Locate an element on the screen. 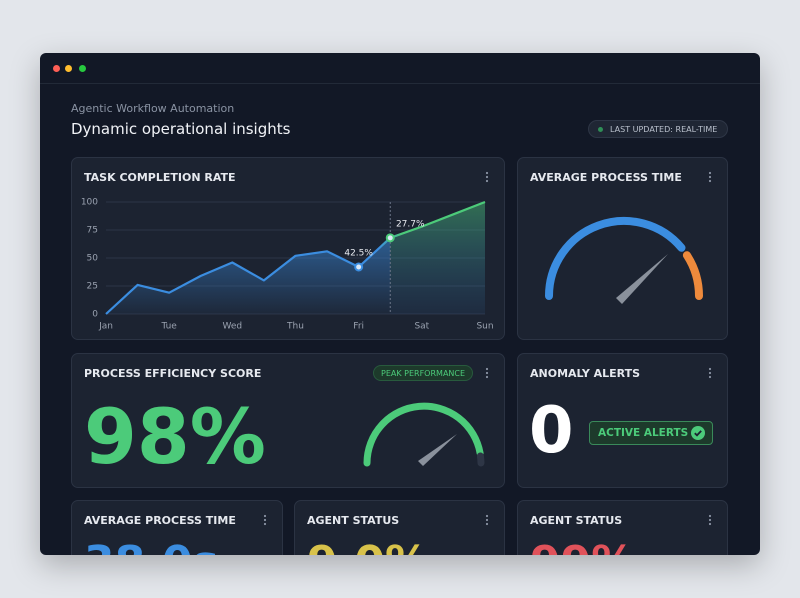  y-tick-label: 0 is located at coordinates (95, 315).